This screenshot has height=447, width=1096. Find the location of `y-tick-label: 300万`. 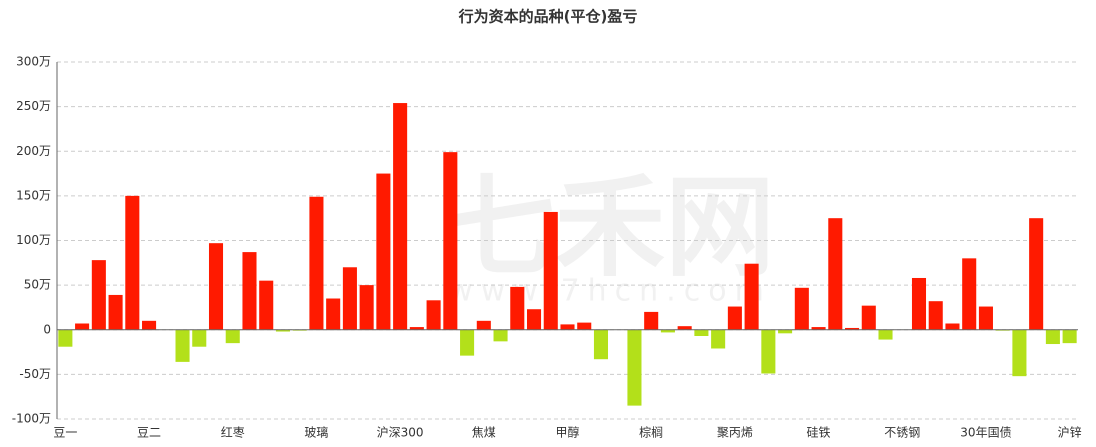

y-tick-label: 300万 is located at coordinates (33, 62).